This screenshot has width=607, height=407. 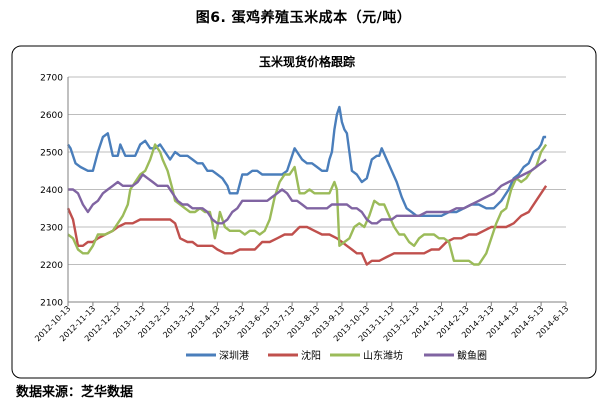 What do you see at coordinates (311, 355) in the screenshot?
I see `legend-label: 沈阳` at bounding box center [311, 355].